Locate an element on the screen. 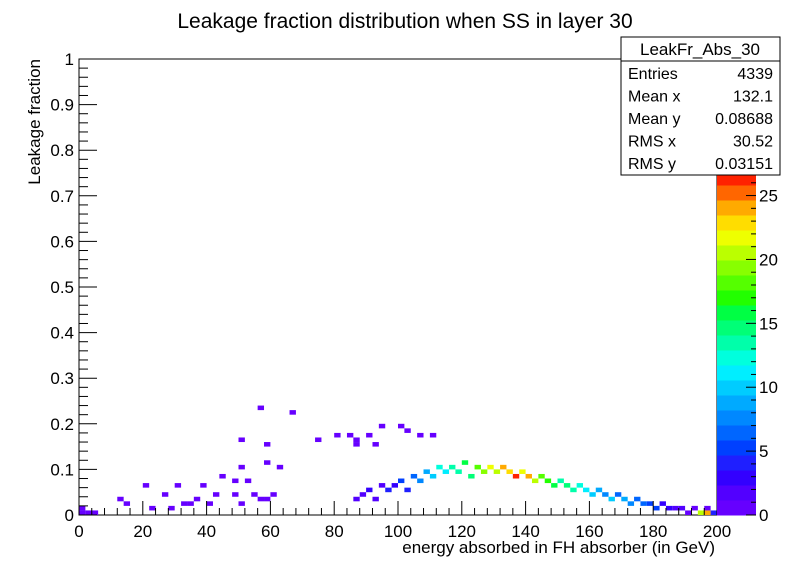 The height and width of the screenshot is (572, 796). stats-row-label: Mean y is located at coordinates (654, 119).